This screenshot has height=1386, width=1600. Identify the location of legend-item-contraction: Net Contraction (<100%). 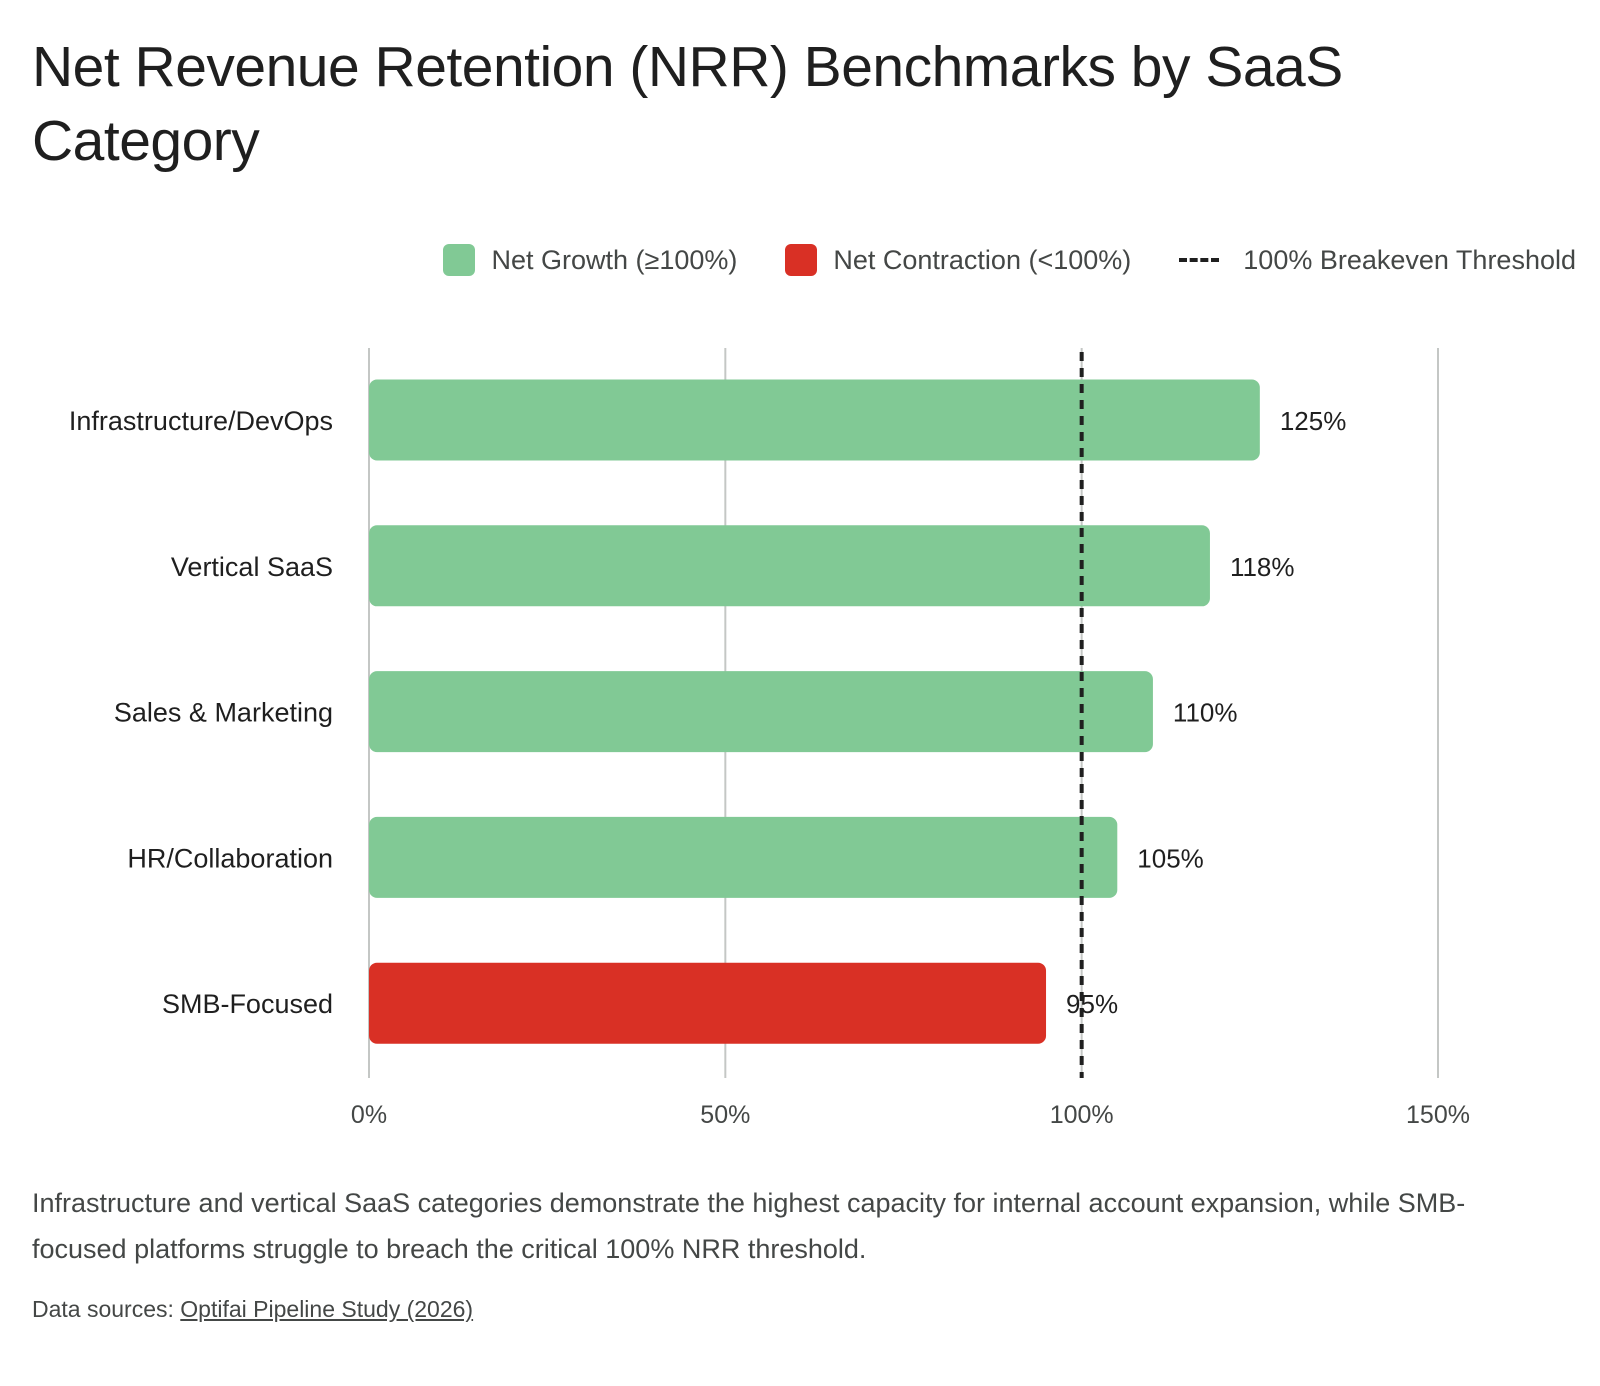
(958, 260).